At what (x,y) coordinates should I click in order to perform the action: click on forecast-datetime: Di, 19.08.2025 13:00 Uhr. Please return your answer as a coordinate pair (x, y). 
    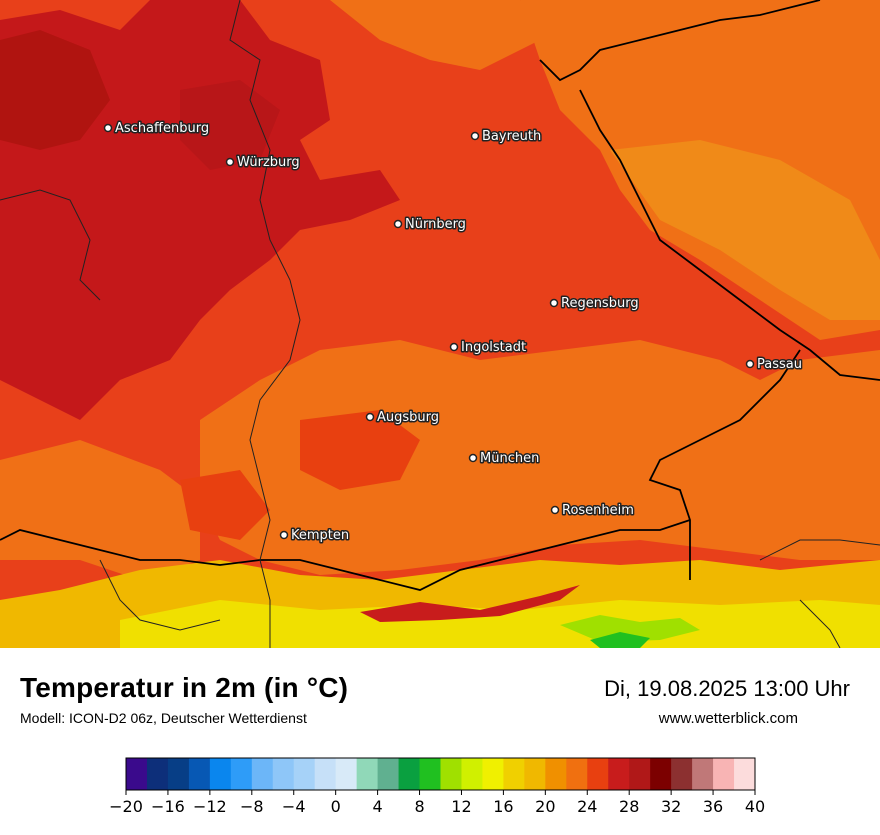
    Looking at the image, I should click on (727, 688).